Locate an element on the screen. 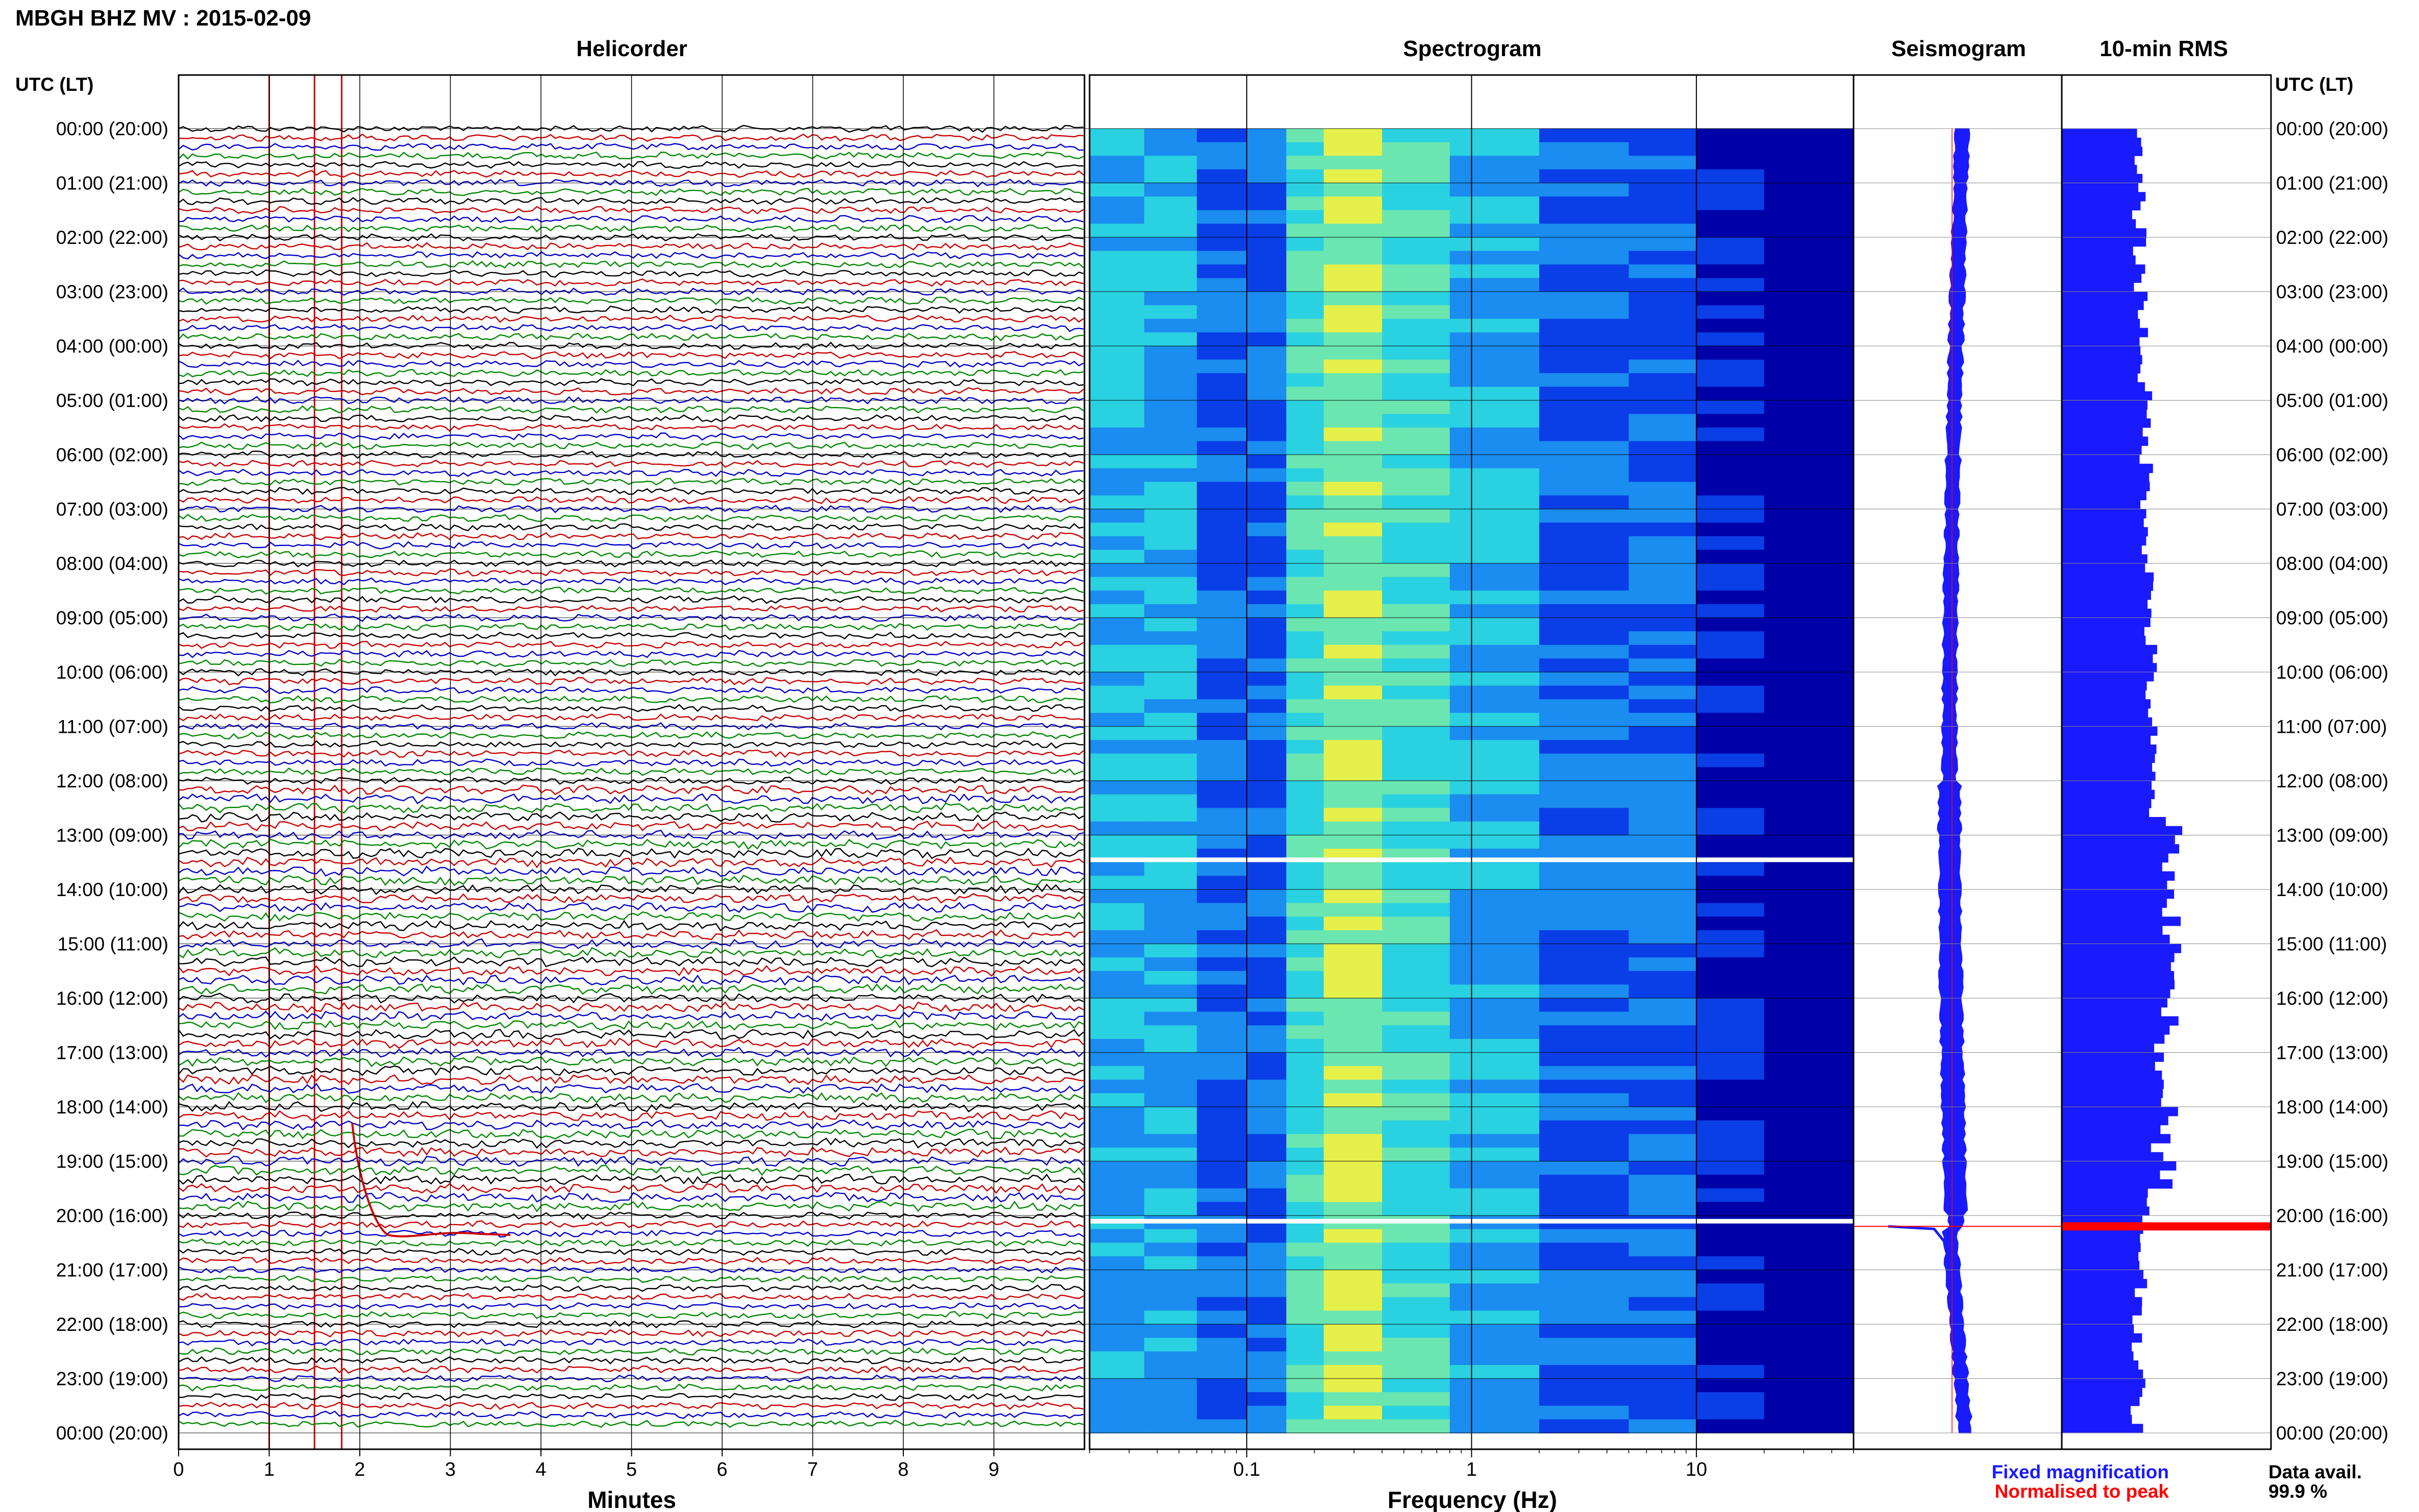 The height and width of the screenshot is (1512, 2419). hour-label-left: 01:00 (21:00) is located at coordinates (112, 183).